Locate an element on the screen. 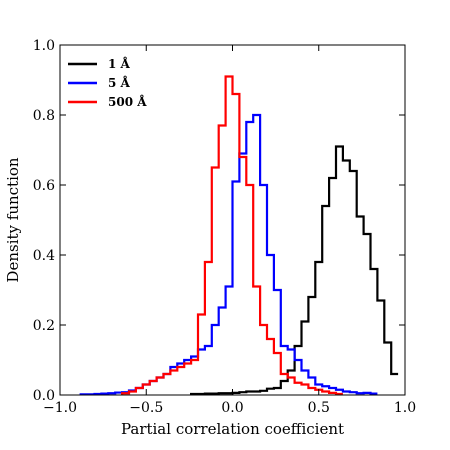 The height and width of the screenshot is (450, 450). legend: 1 Å 5 Å 500 Å is located at coordinates (107, 82).